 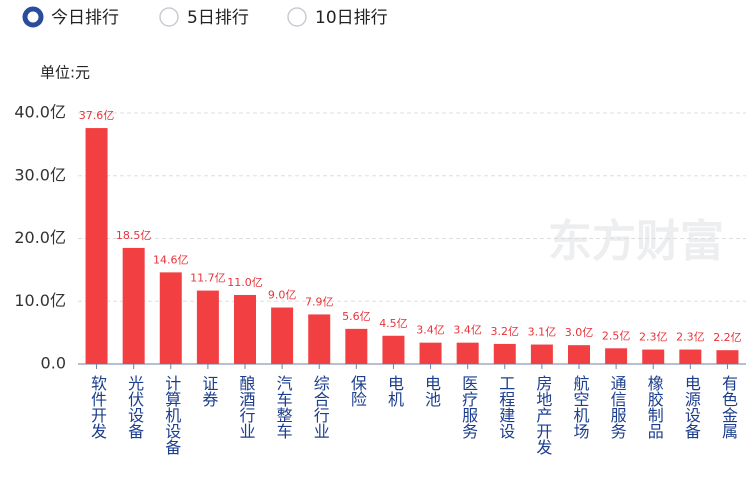 I want to click on y-tick-label: 10.0亿, so click(x=40, y=300).